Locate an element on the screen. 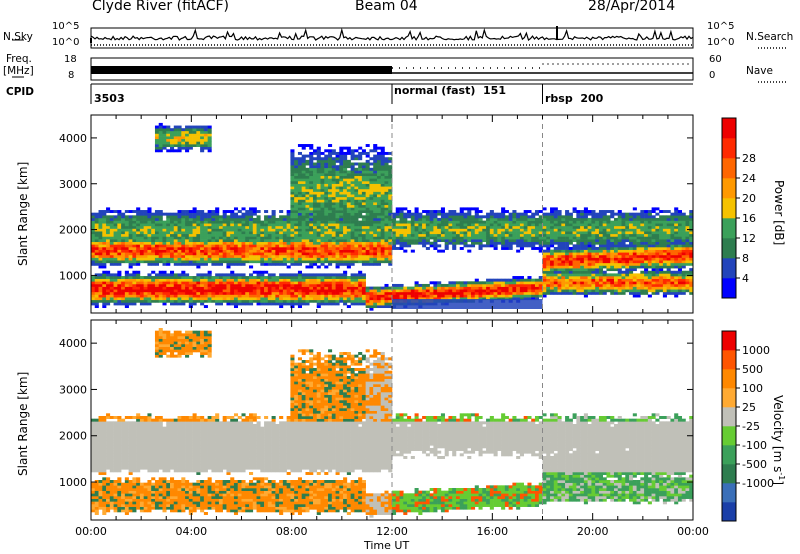 The width and height of the screenshot is (800, 554). freq-left-top: 18 is located at coordinates (70, 59).